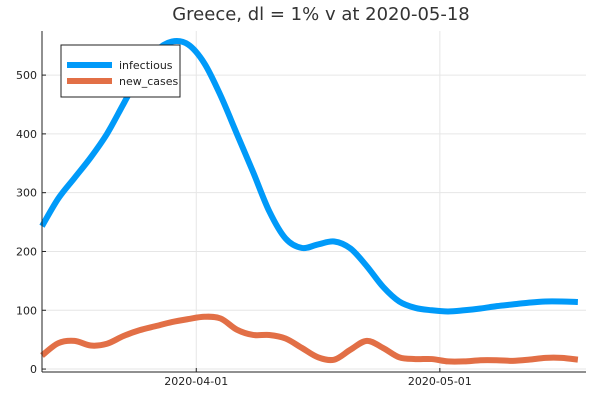  I want to click on x-tick-label: 2020-05-01, so click(440, 381).